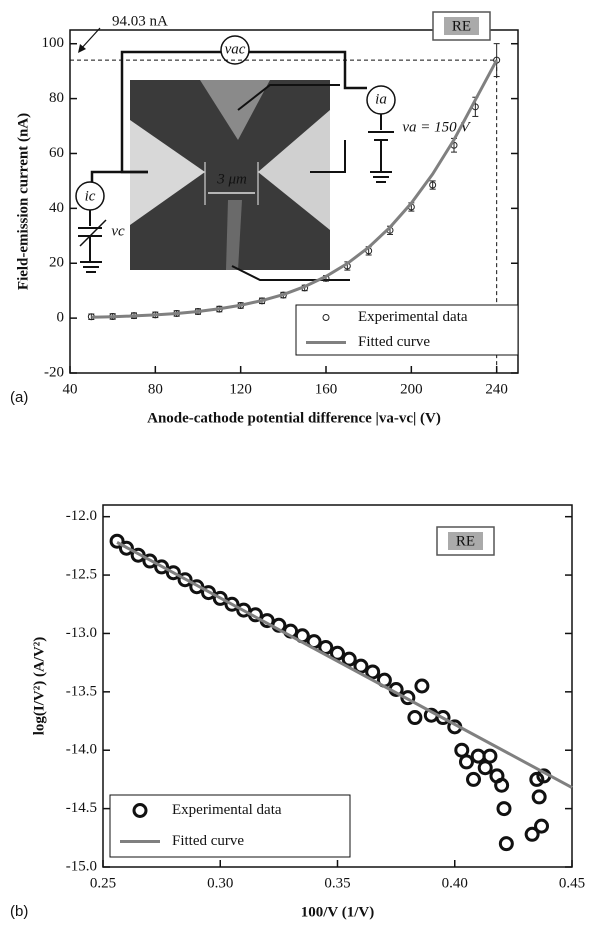 The height and width of the screenshot is (926, 591). I want to click on annotation: 94.03 nA, so click(140, 21).